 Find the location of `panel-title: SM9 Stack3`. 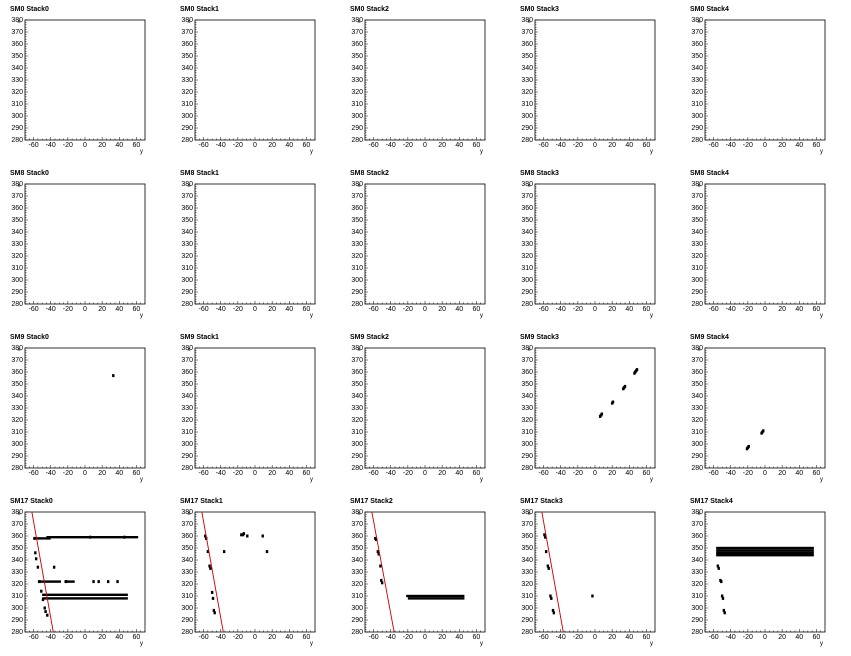

panel-title: SM9 Stack3 is located at coordinates (539, 337).